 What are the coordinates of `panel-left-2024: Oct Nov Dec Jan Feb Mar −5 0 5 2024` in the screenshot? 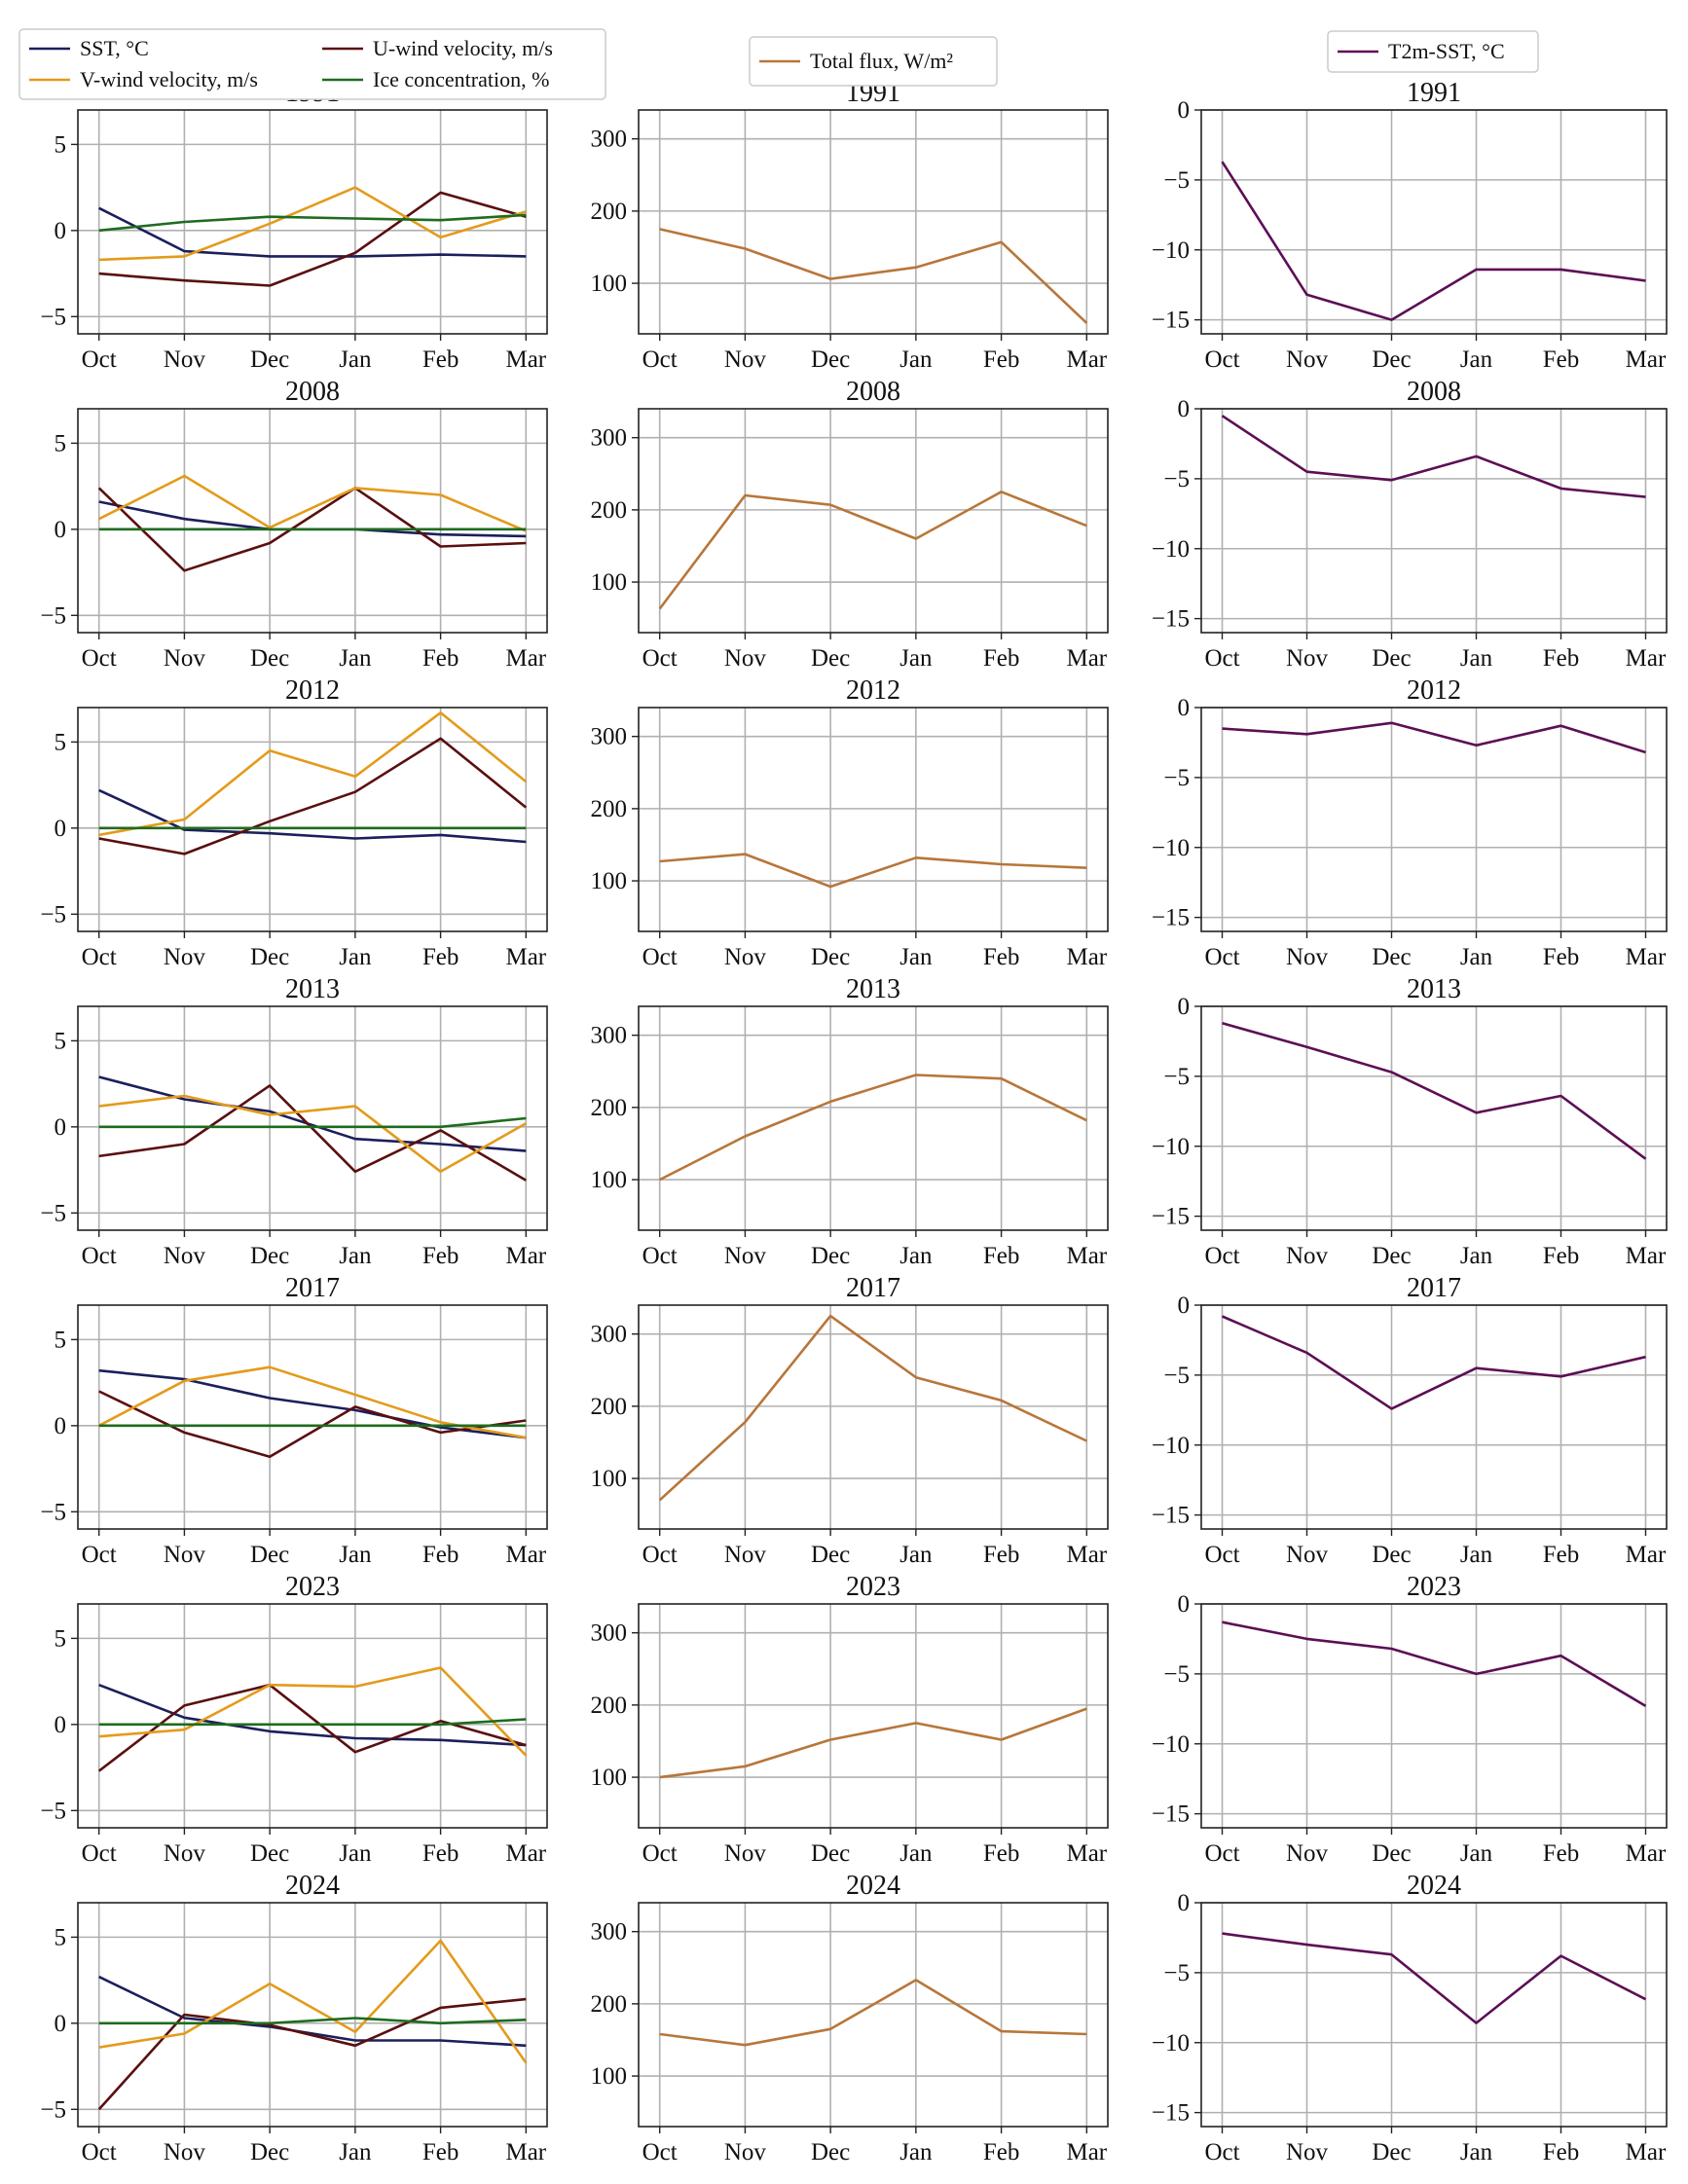 It's located at (294, 2018).